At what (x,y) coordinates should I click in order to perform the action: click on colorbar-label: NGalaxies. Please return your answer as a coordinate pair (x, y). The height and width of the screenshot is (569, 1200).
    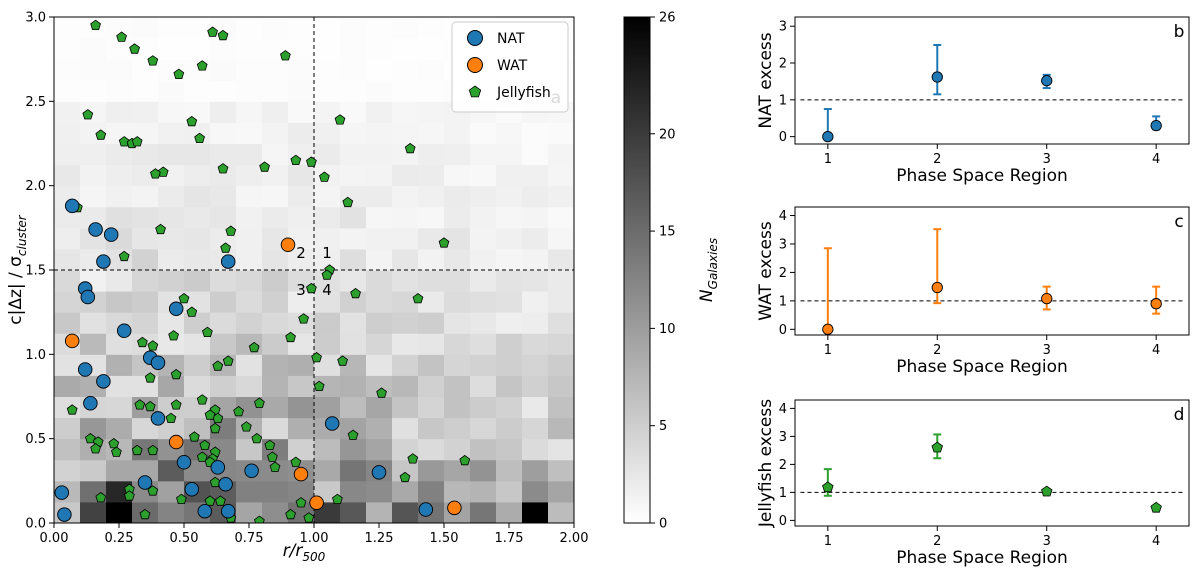
    Looking at the image, I should click on (708, 270).